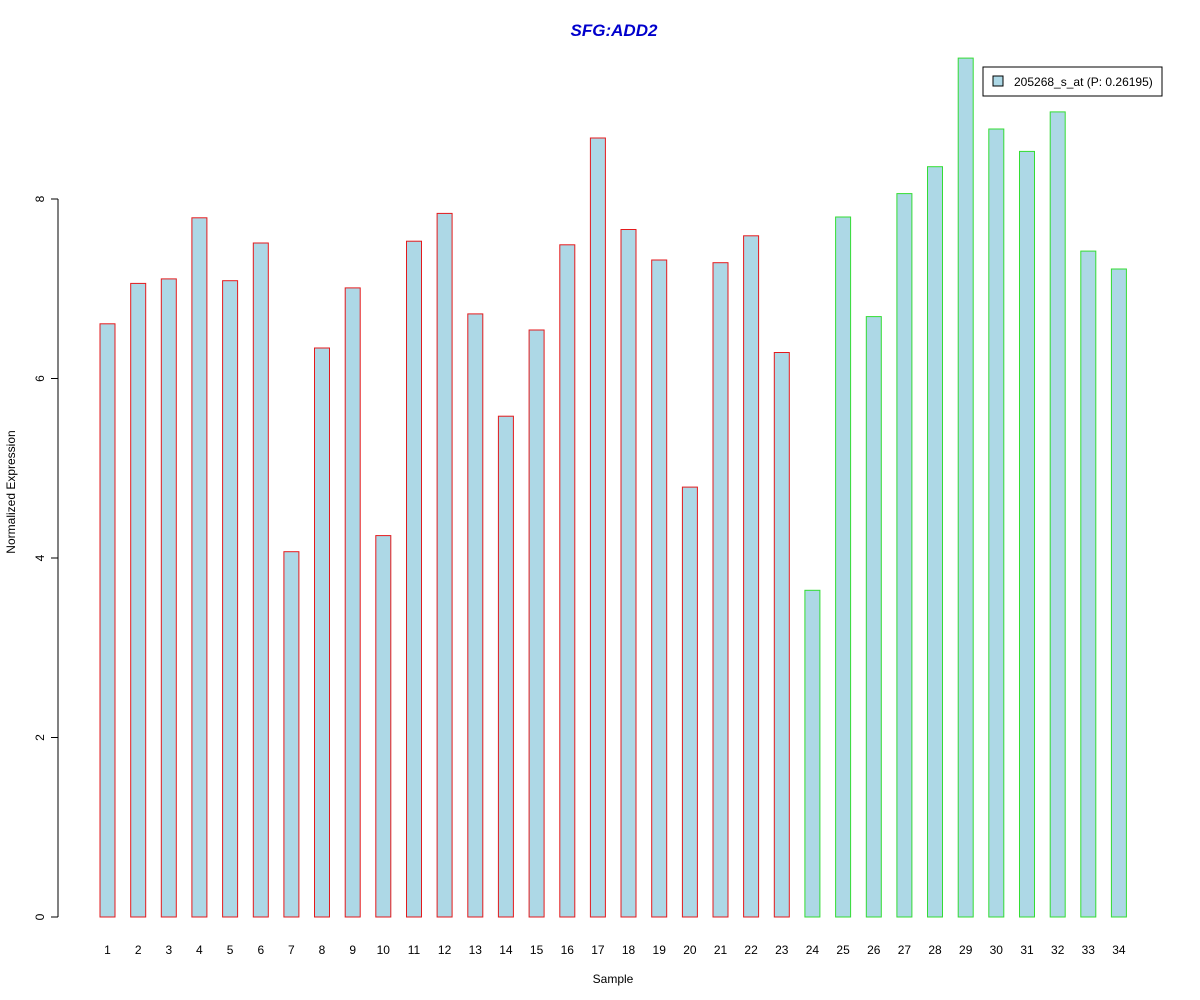  Describe the element at coordinates (598, 950) in the screenshot. I see `x-tick-label: 17` at that location.